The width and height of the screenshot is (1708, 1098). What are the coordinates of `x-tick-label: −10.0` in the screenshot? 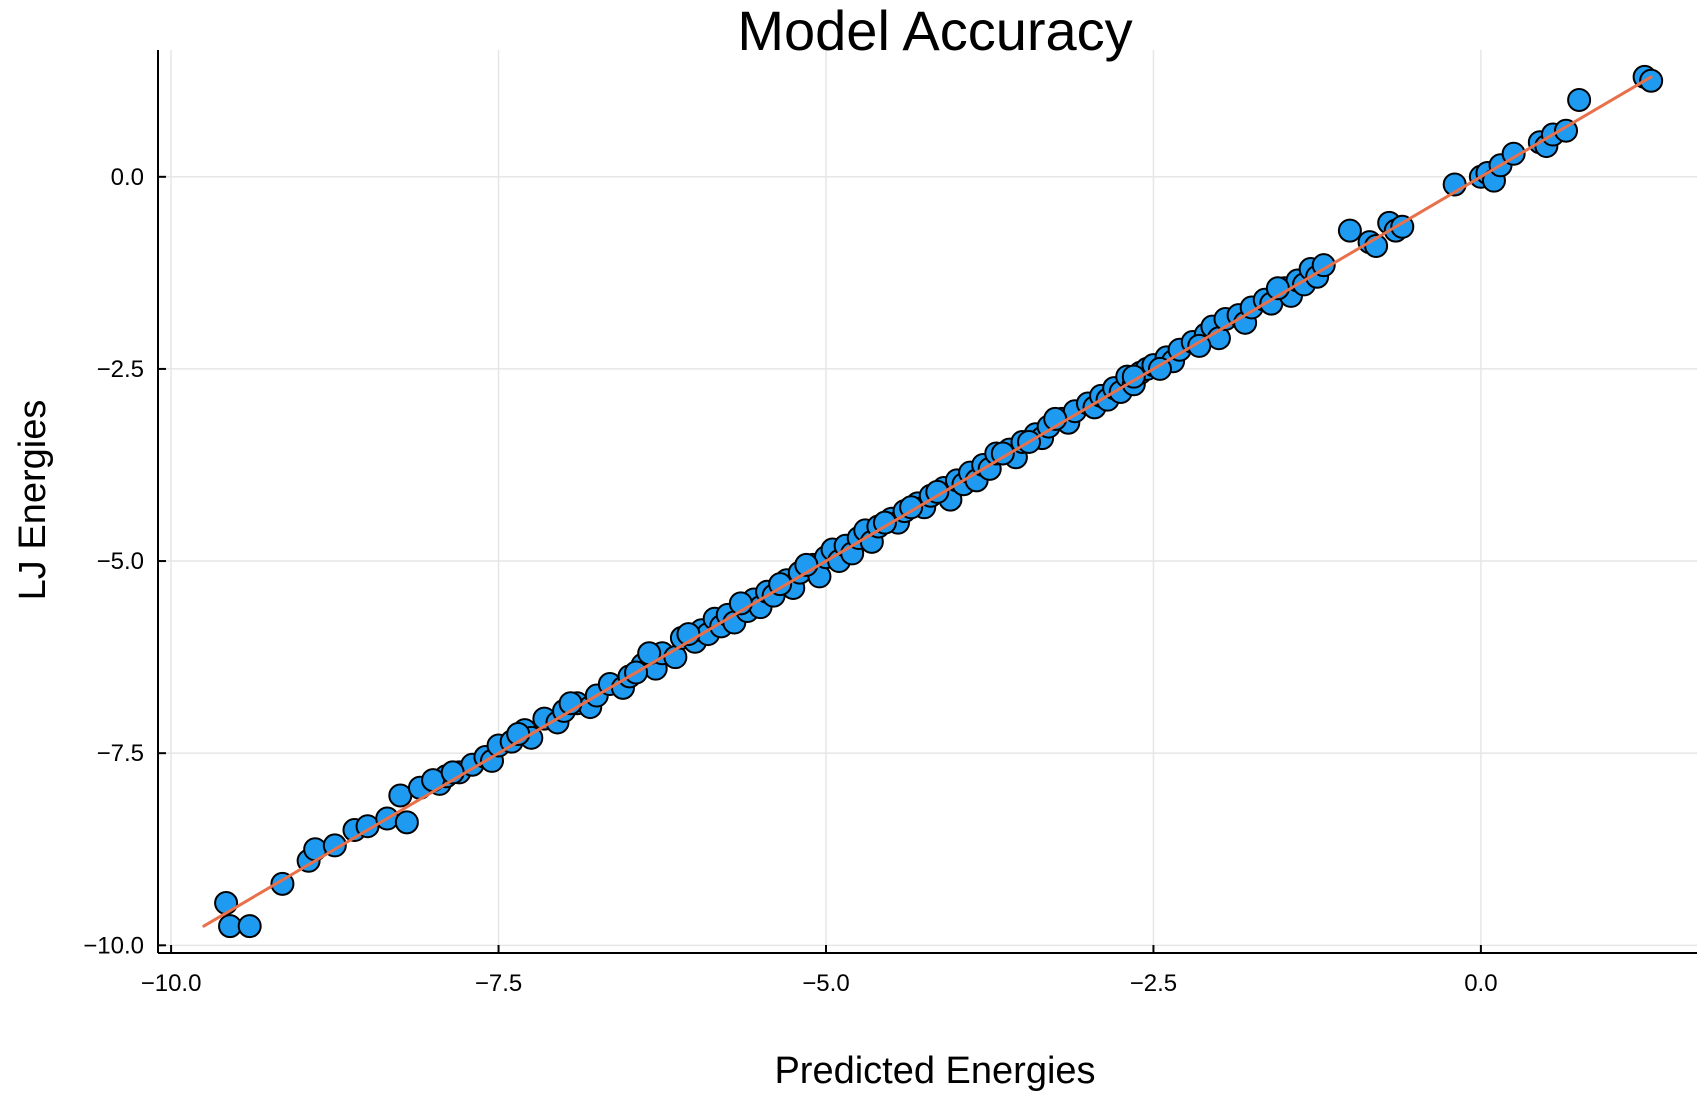 It's located at (171, 983).